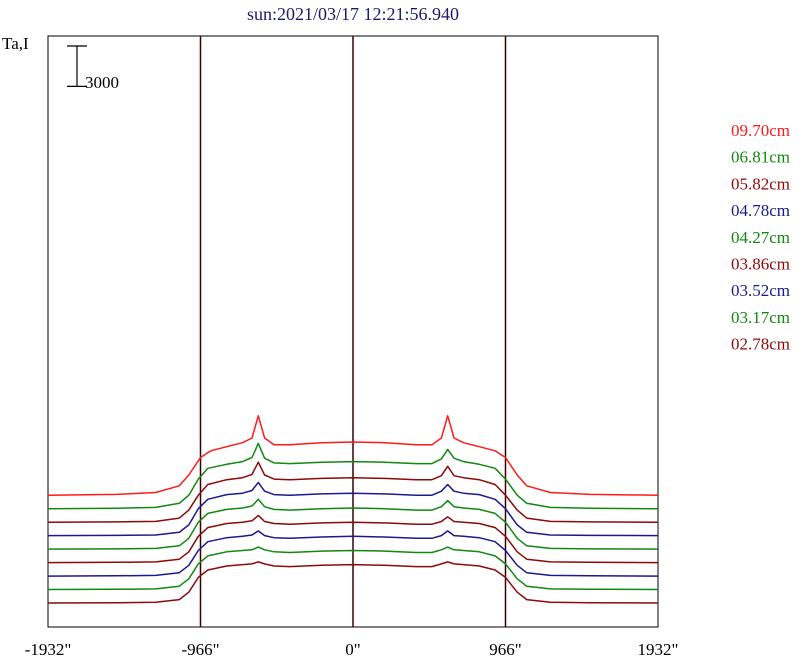 The width and height of the screenshot is (807, 662). I want to click on x-tick-label: 966", so click(505, 649).